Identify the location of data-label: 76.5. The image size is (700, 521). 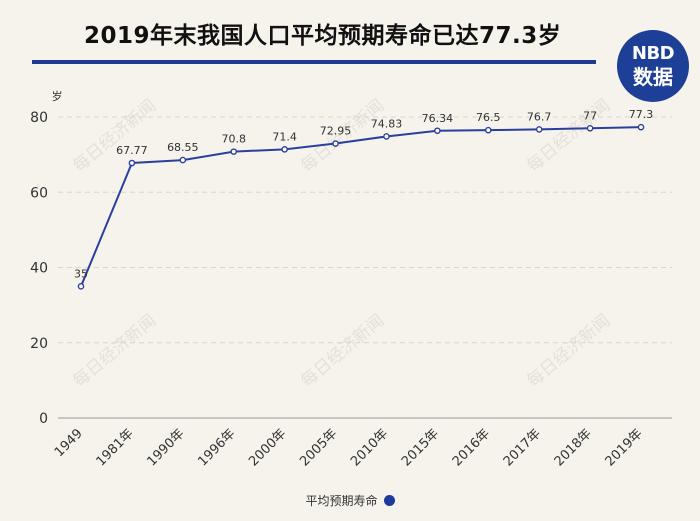
(488, 117).